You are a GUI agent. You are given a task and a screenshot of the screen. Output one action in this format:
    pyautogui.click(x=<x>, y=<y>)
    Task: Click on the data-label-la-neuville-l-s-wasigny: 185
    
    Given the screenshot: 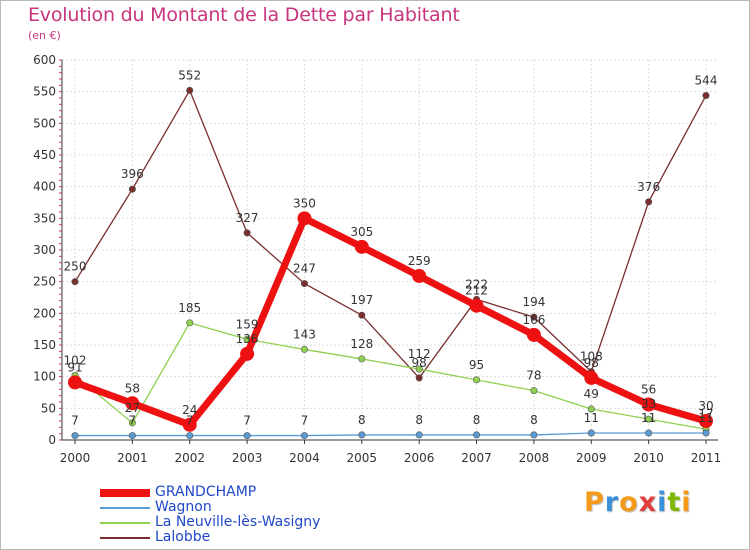 What is the action you would take?
    pyautogui.click(x=189, y=308)
    